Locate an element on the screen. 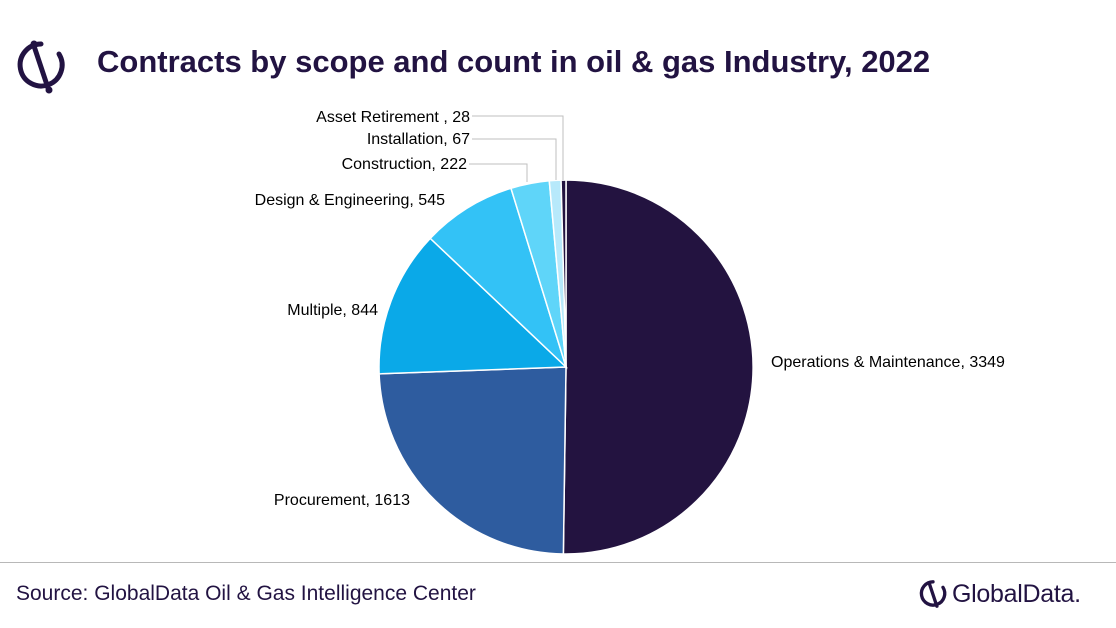 This screenshot has height=628, width=1116. globaldata-logo-icon is located at coordinates (41, 67).